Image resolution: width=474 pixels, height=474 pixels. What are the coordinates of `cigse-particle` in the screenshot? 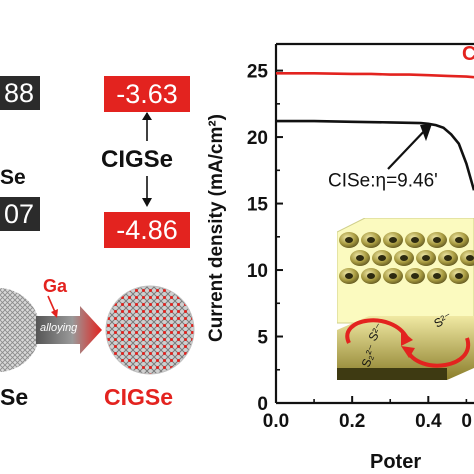 It's located at (150, 330).